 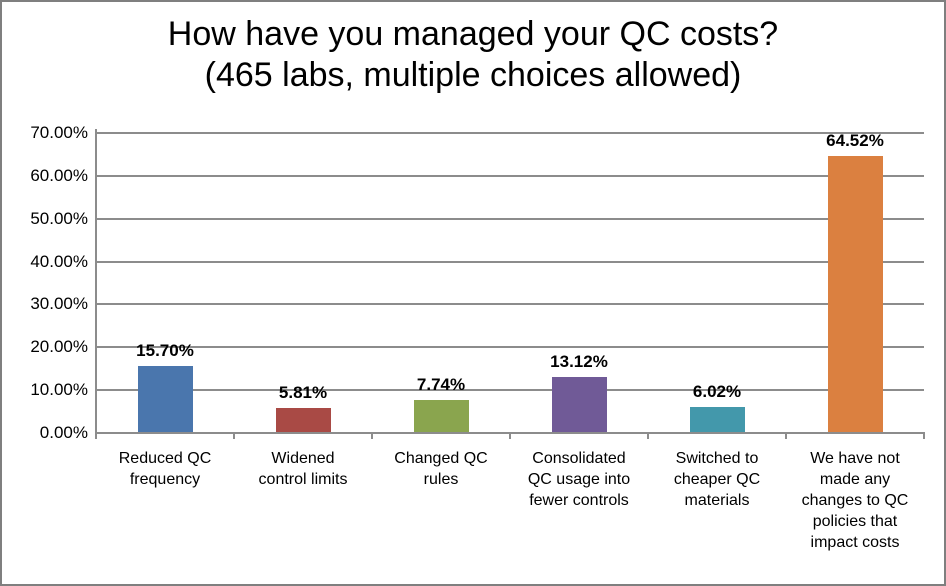 I want to click on x-category-label-switched-to-cheaper-qc-materials: Switched to cheaper QC materials, so click(x=717, y=479).